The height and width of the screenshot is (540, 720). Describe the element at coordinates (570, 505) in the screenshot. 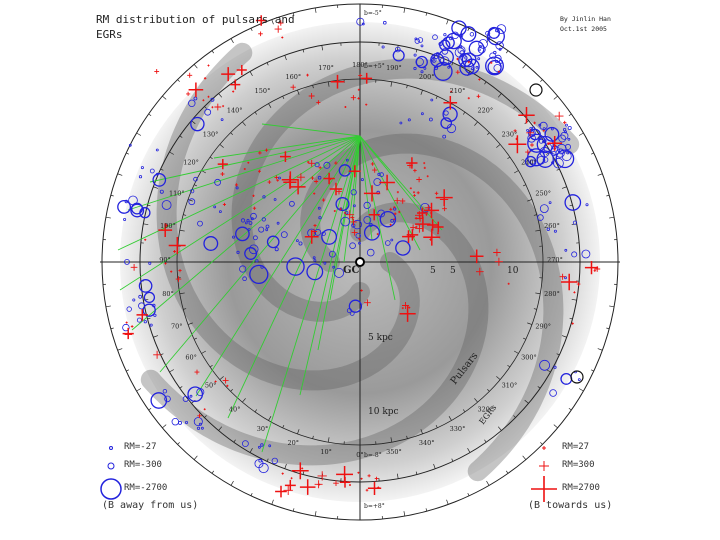

I see `legend-towards-note: (B towards us)` at that location.